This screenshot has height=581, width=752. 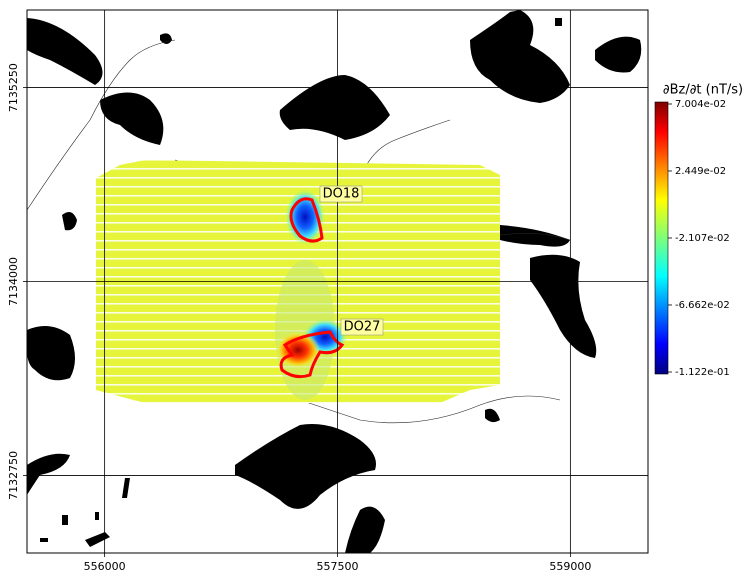 I want to click on anomaly, so click(x=298, y=350).